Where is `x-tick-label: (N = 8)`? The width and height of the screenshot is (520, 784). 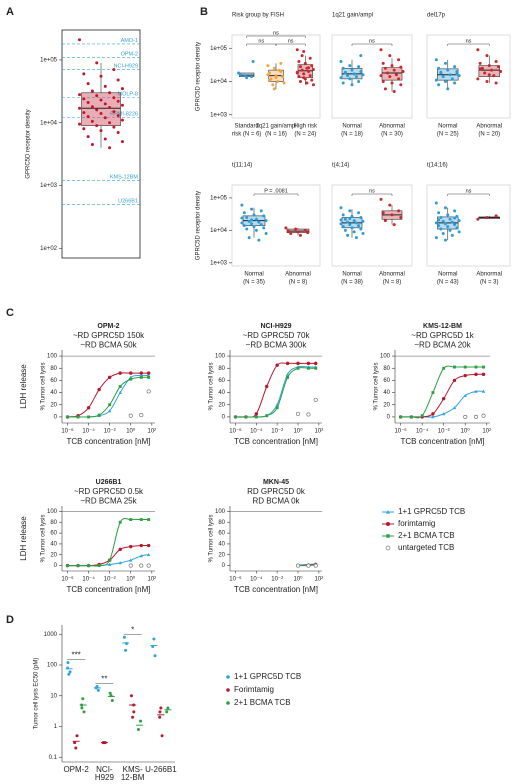
x-tick-label: (N = 8) is located at coordinates (298, 283).